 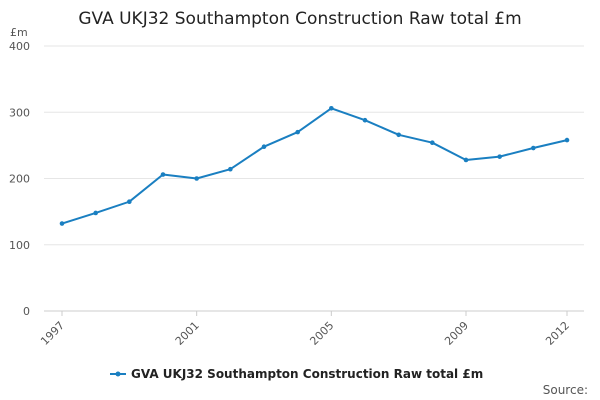 What do you see at coordinates (19, 46) in the screenshot?
I see `y-tick-label-400: 400` at bounding box center [19, 46].